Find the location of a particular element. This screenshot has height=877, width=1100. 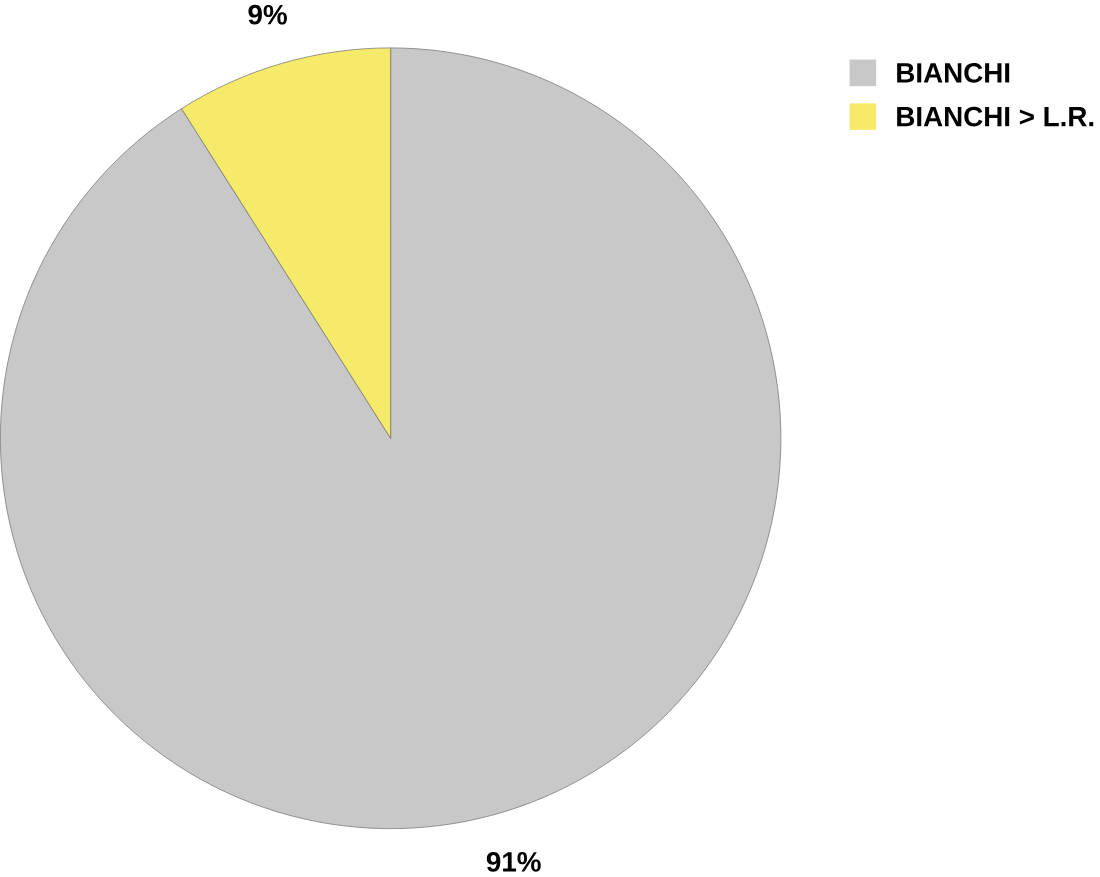

legend-label: BIANCHI is located at coordinates (953, 73).